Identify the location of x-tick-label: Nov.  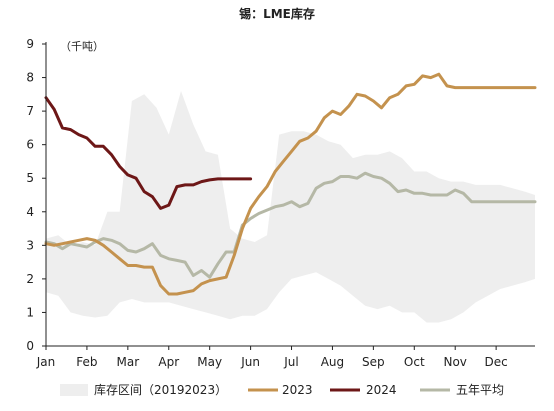
(454, 362).